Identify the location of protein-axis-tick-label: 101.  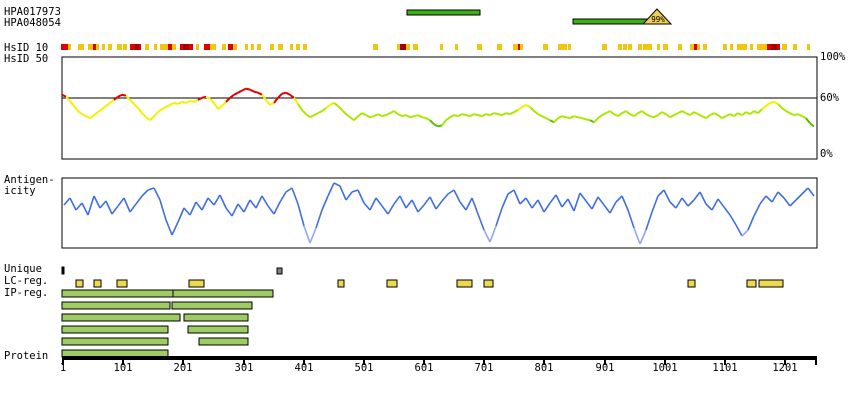
(123, 368).